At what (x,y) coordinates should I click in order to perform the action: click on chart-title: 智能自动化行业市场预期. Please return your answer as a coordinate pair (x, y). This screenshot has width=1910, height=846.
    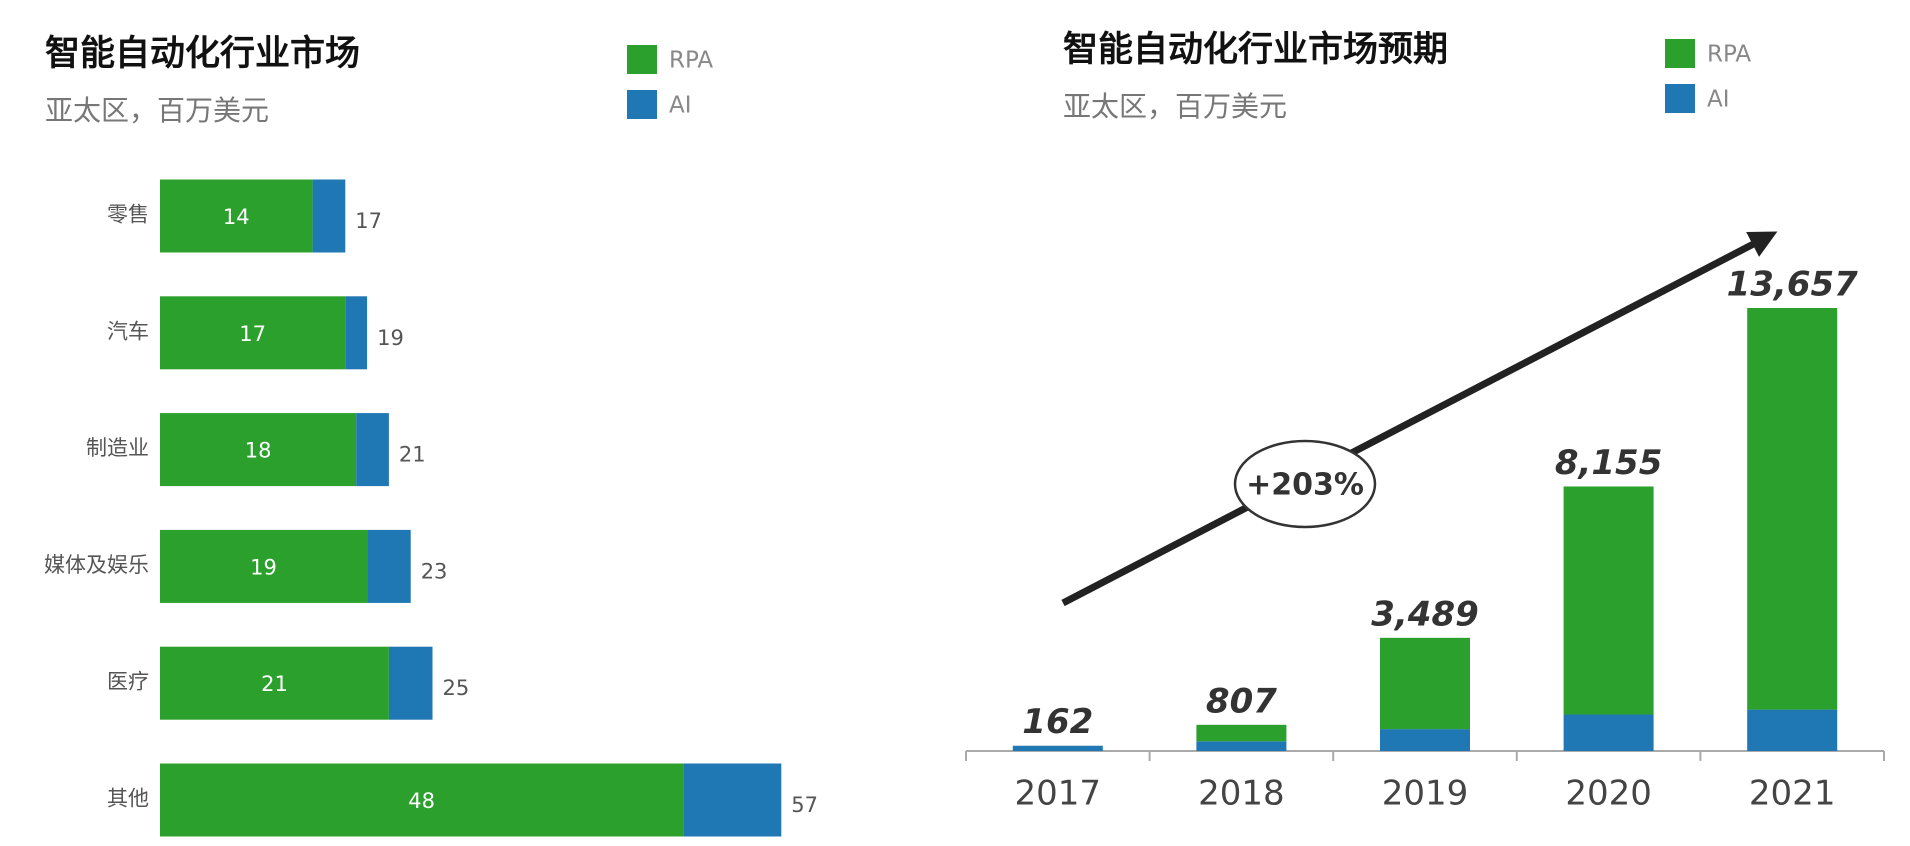
    Looking at the image, I should click on (1255, 50).